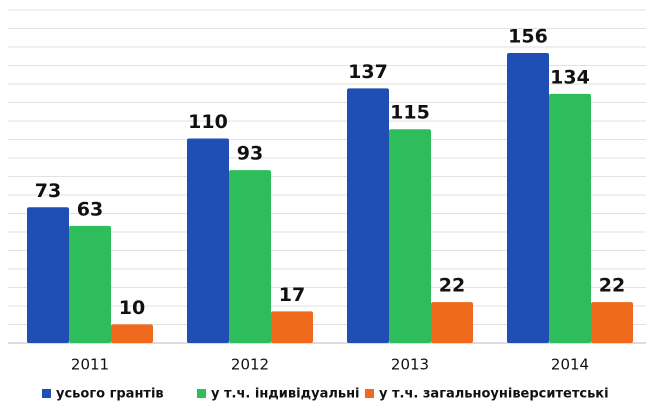 The height and width of the screenshot is (403, 646). I want to click on data-label: 156, so click(528, 37).